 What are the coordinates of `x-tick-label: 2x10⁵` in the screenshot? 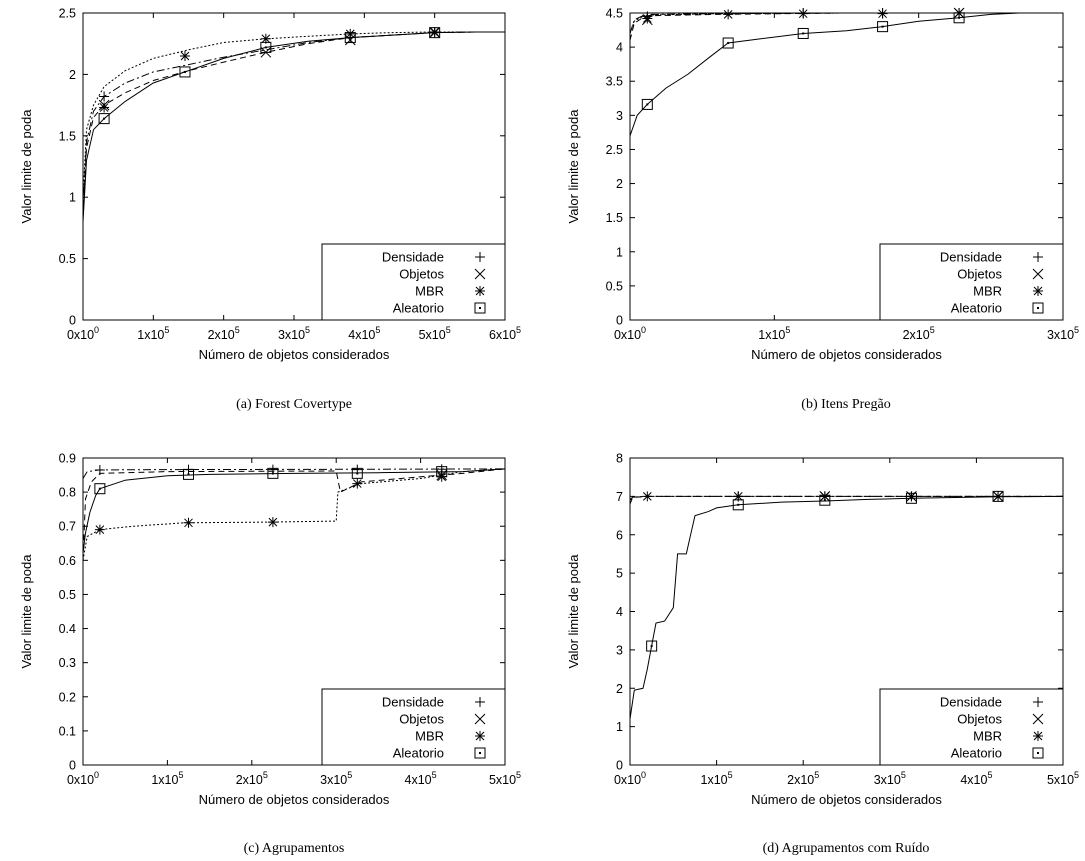 It's located at (803, 778).